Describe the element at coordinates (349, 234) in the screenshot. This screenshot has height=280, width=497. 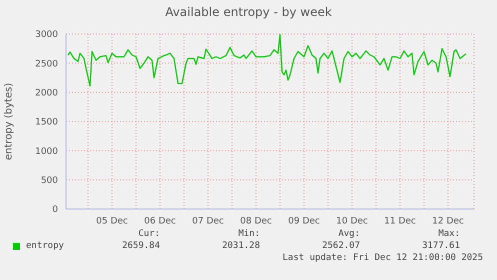
I see `text: Avg:` at that location.